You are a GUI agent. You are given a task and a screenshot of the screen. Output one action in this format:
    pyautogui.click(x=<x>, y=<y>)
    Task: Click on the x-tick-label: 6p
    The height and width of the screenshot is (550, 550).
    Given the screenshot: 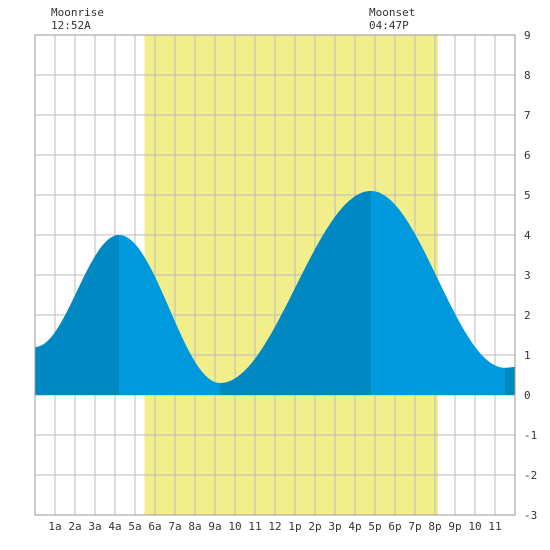 What is the action you would take?
    pyautogui.click(x=394, y=526)
    